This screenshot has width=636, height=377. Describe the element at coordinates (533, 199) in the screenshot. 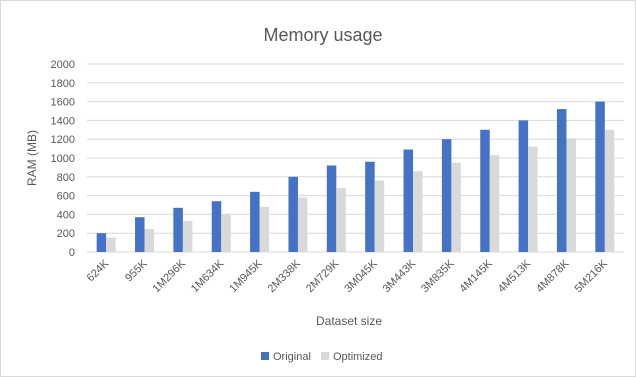

I see `bar-optimized-4m513k` at that location.